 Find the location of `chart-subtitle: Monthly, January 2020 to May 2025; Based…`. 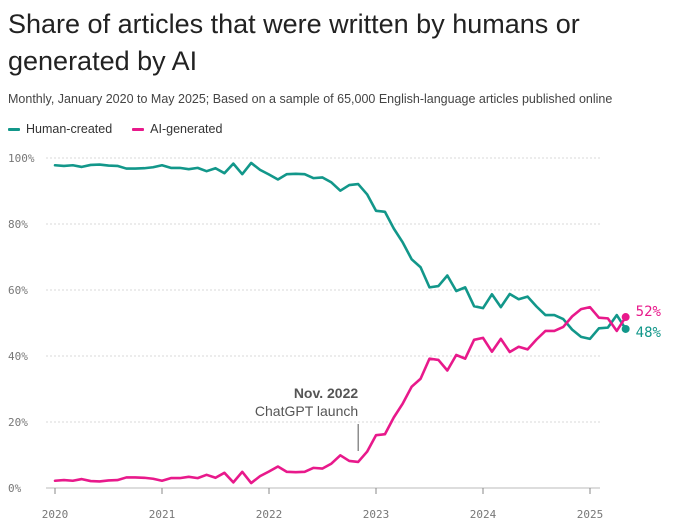

chart-subtitle: Monthly, January 2020 to May 2025; Based… is located at coordinates (310, 99).